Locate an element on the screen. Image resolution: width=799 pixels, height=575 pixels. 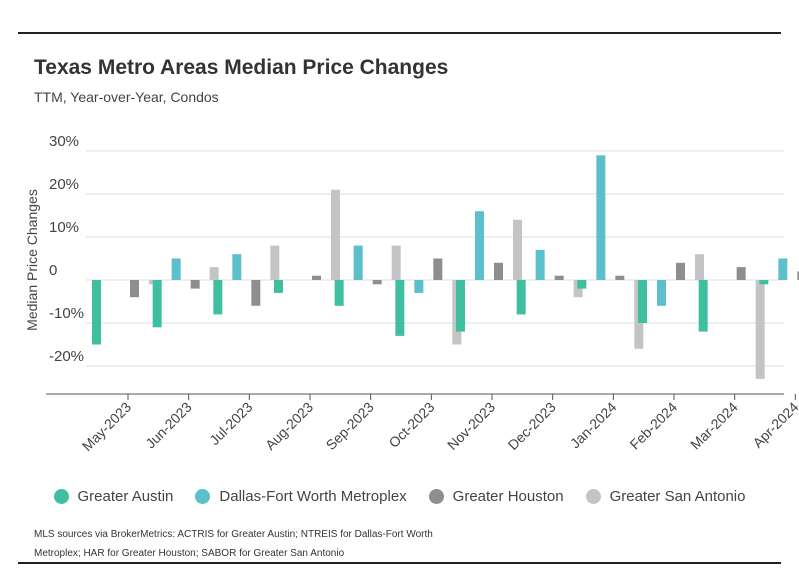
y-axis-label: Median Price Changes is located at coordinates (32, 260).